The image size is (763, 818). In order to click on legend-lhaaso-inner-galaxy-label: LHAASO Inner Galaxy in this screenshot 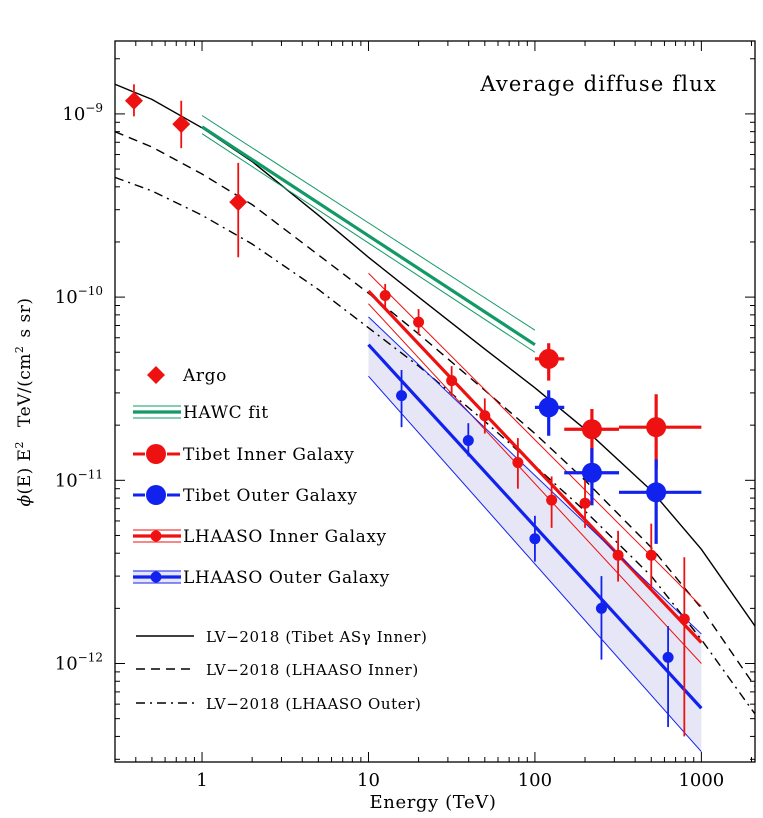, I will do `click(285, 537)`.